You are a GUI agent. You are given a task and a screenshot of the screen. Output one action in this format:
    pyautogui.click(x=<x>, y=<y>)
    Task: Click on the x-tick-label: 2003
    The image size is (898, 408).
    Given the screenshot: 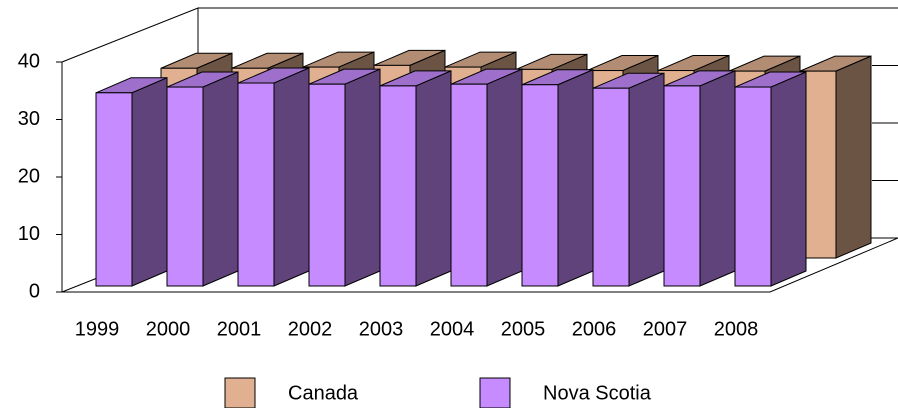 What is the action you would take?
    pyautogui.click(x=381, y=329)
    